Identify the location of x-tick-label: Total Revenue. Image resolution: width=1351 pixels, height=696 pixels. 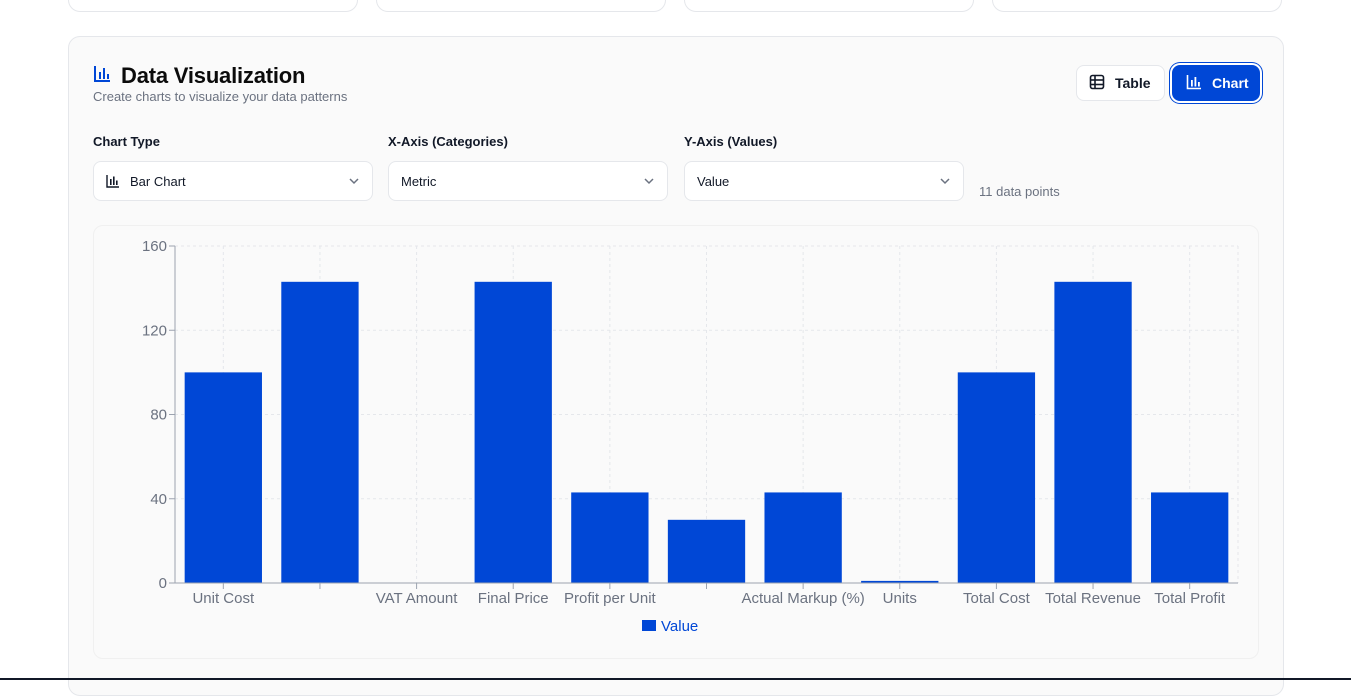
(1093, 598).